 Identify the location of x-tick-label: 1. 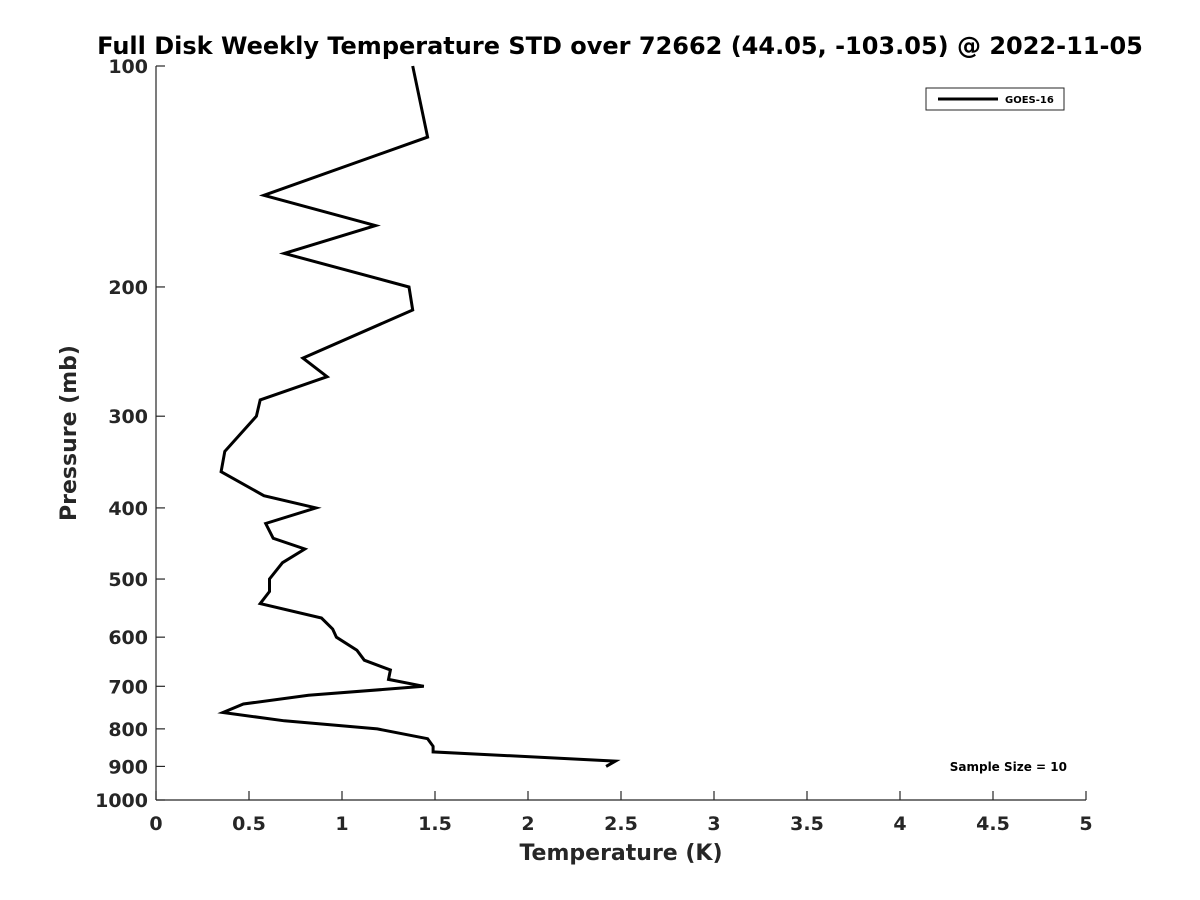
(341, 824).